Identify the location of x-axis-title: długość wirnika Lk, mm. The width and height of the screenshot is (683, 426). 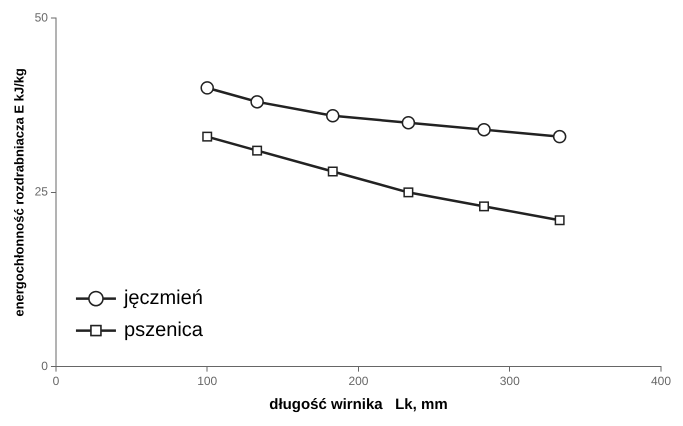
(358, 405).